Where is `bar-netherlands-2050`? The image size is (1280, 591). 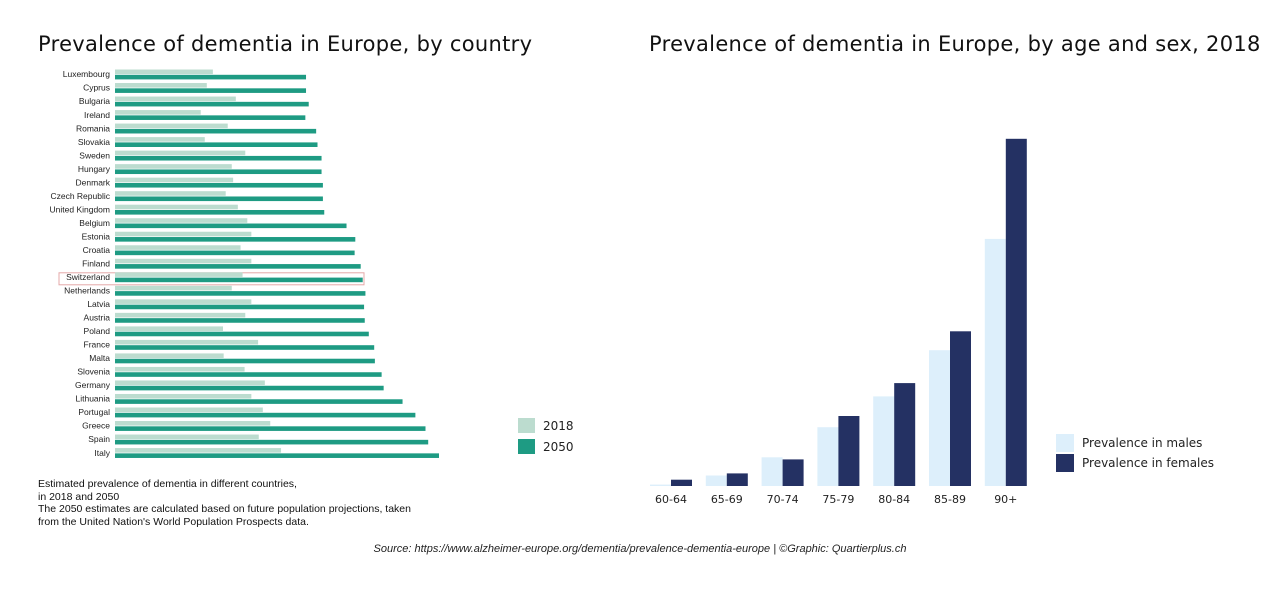
bar-netherlands-2050 is located at coordinates (240, 293).